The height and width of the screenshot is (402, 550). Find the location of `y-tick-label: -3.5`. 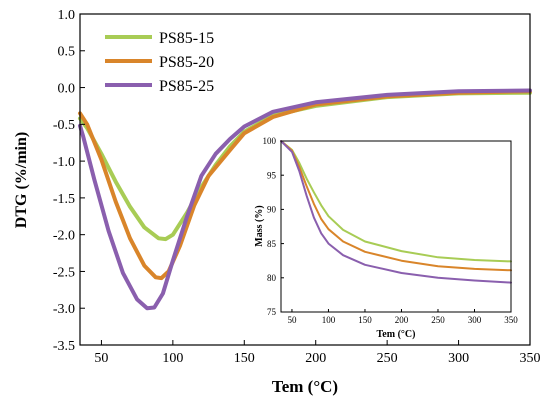

y-tick-label: -3.5 is located at coordinates (64, 346).